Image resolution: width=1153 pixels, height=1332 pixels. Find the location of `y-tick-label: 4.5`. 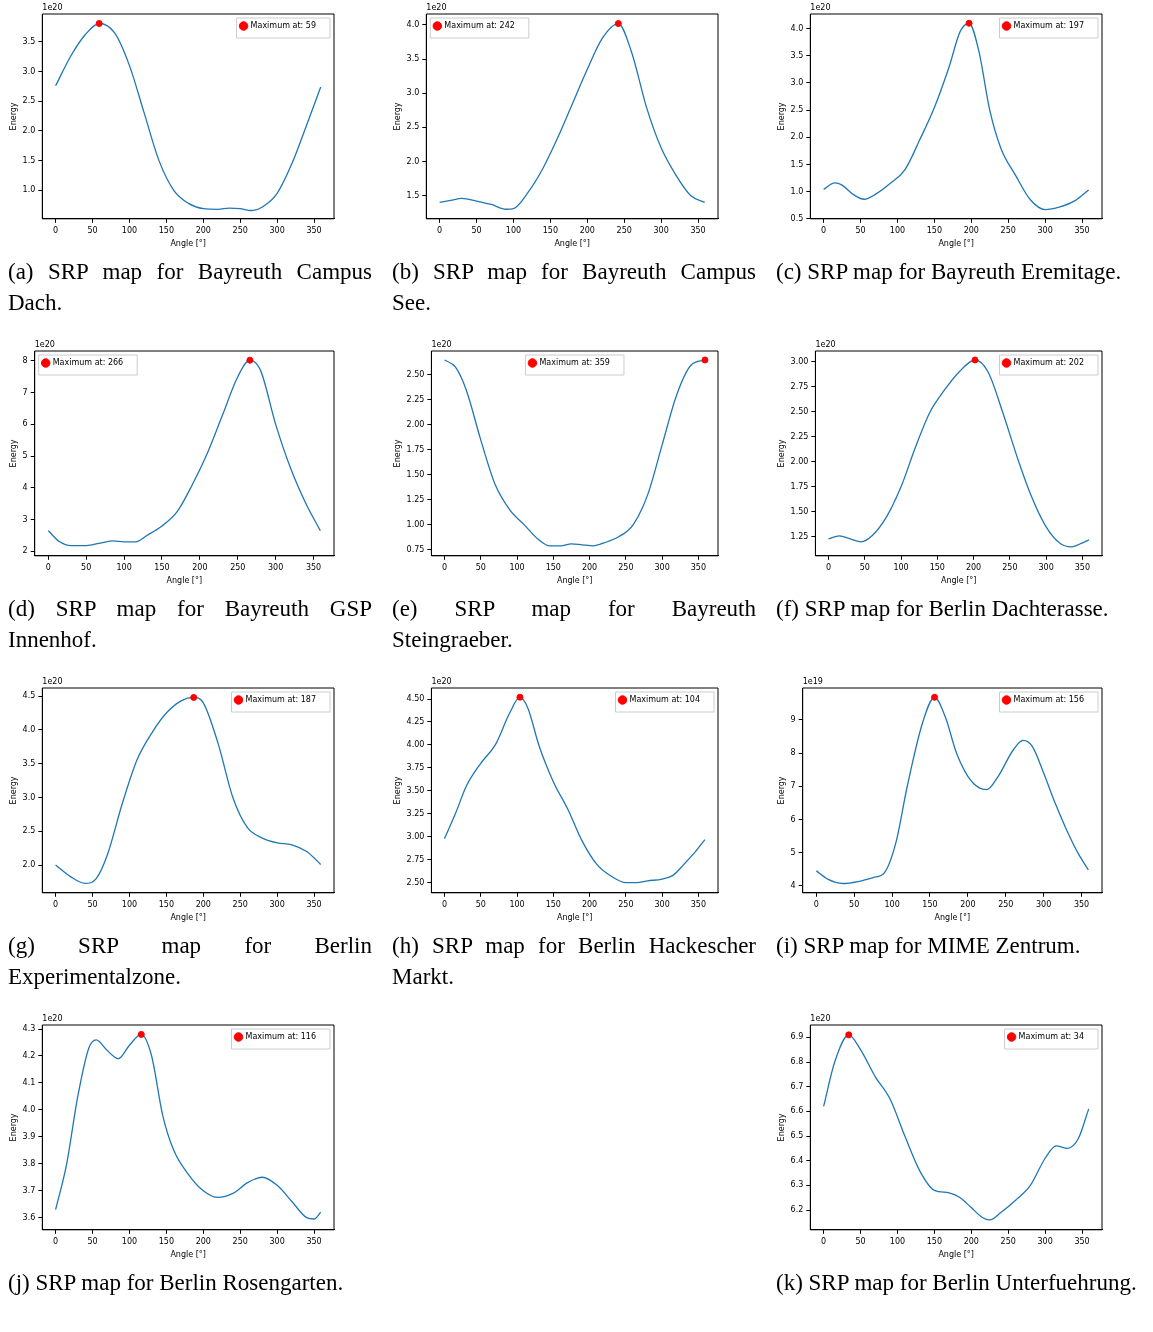

y-tick-label: 4.5 is located at coordinates (29, 696).